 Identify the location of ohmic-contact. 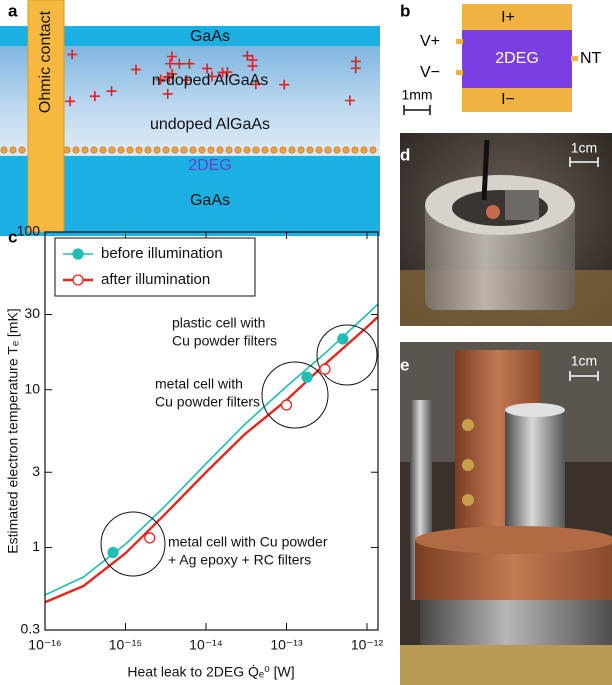
(46, 116).